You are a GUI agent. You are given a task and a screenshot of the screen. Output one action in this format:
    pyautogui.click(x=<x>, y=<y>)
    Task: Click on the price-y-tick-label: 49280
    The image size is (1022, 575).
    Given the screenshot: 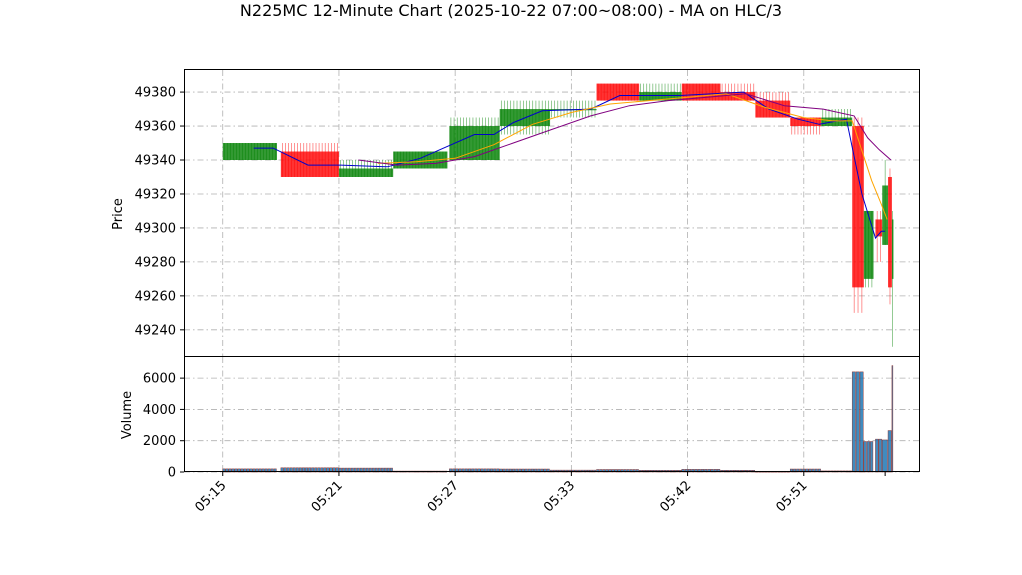 What is the action you would take?
    pyautogui.click(x=155, y=262)
    